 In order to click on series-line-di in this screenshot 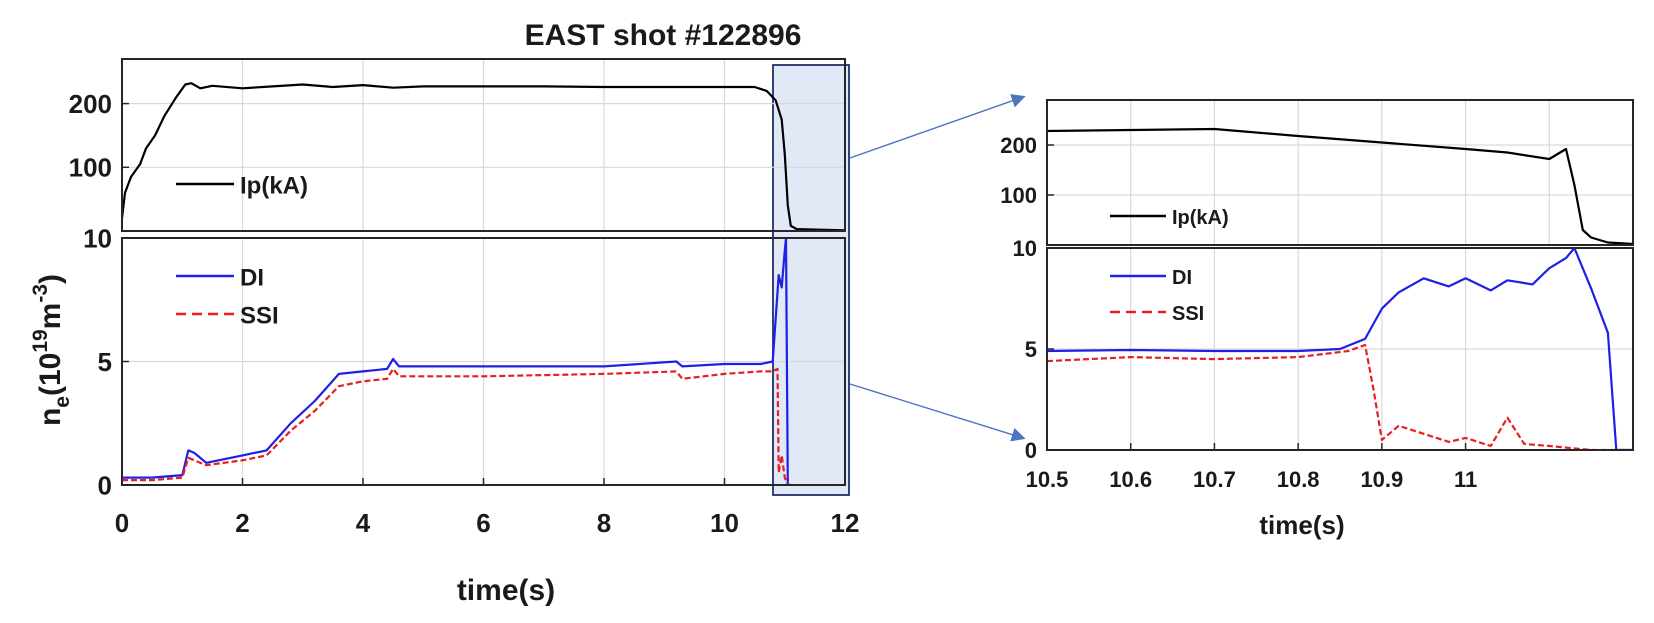, I will do `click(1340, 349)`.